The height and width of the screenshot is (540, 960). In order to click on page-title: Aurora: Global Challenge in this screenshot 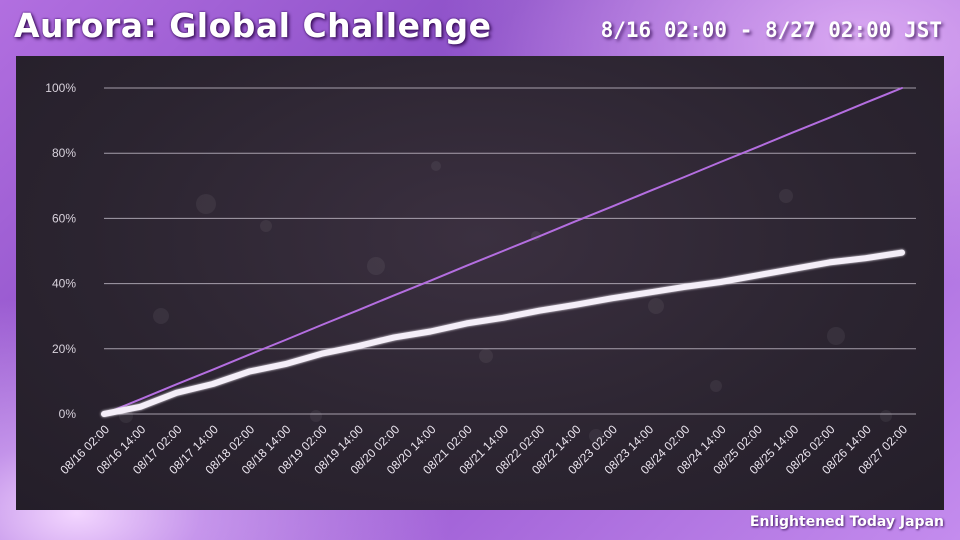, I will do `click(253, 25)`.